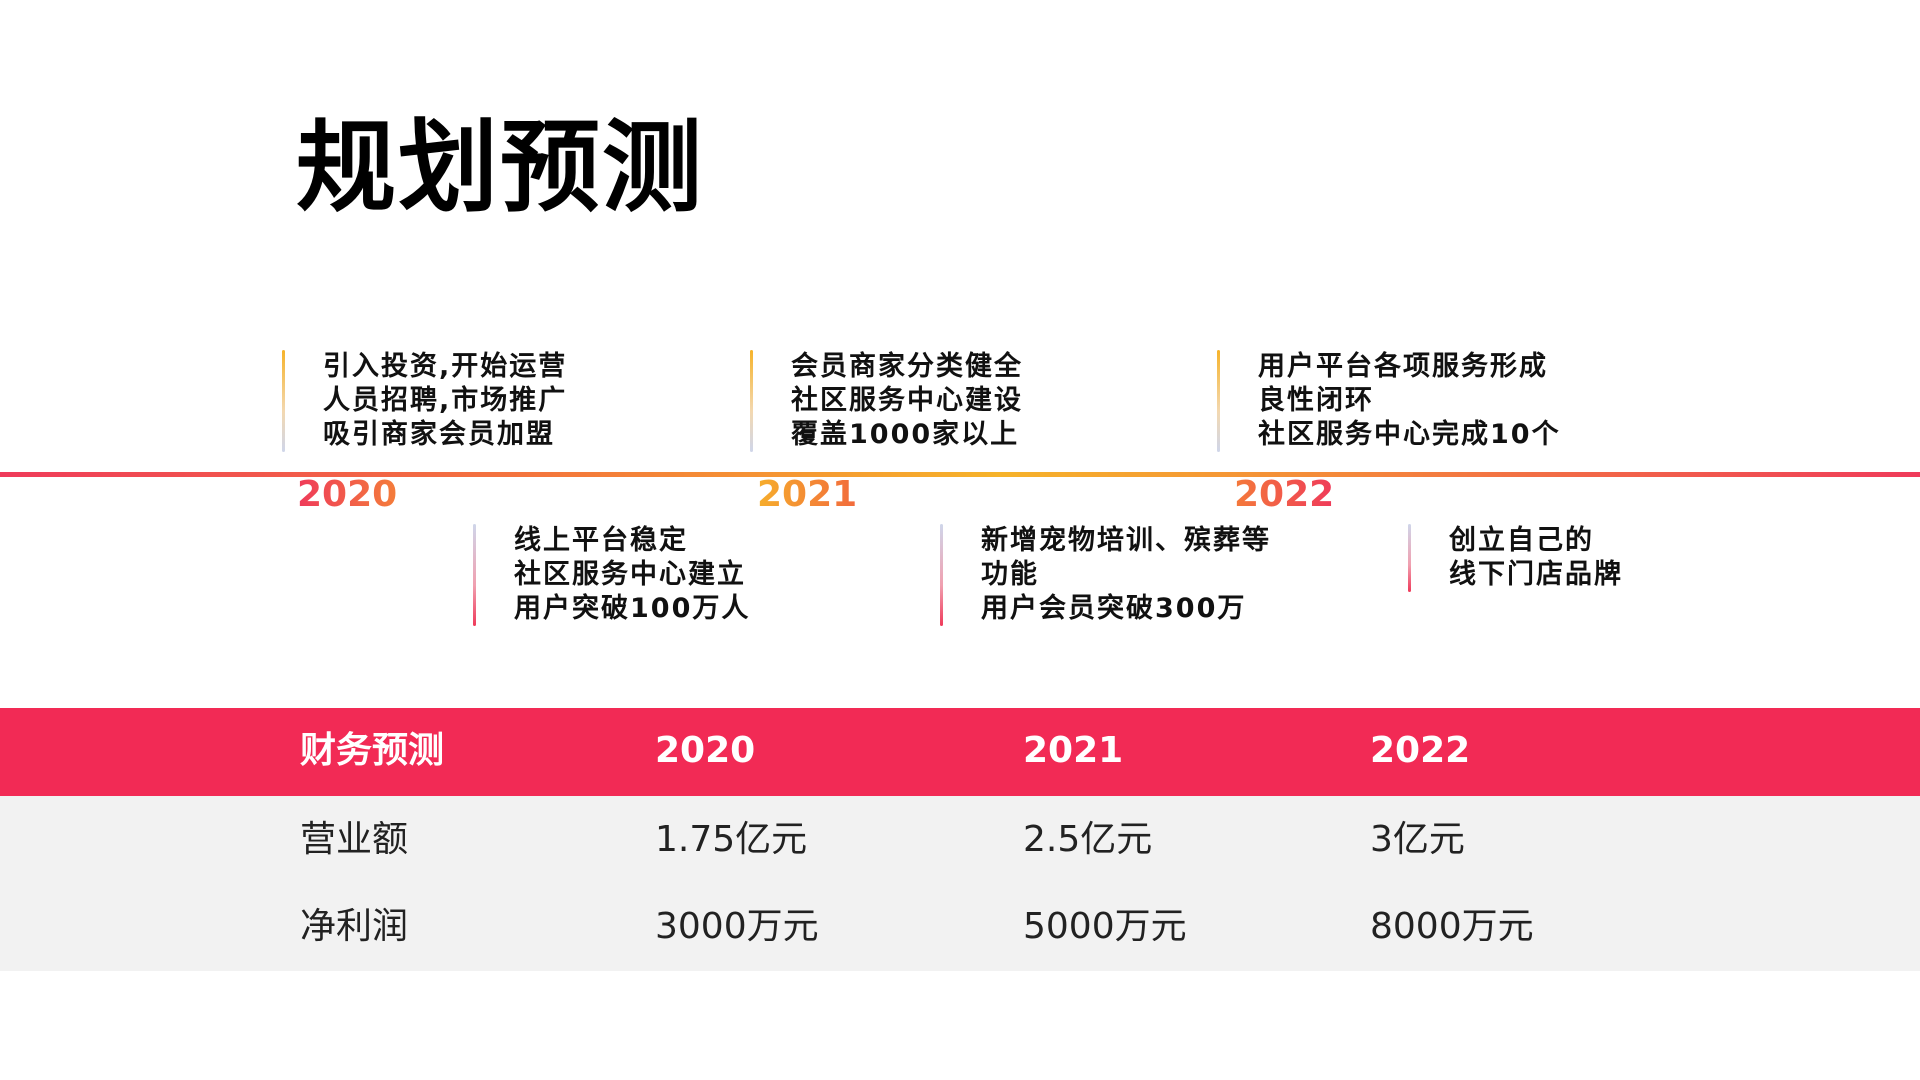 This screenshot has width=1920, height=1080. What do you see at coordinates (960, 474) in the screenshot?
I see `timeline-line` at bounding box center [960, 474].